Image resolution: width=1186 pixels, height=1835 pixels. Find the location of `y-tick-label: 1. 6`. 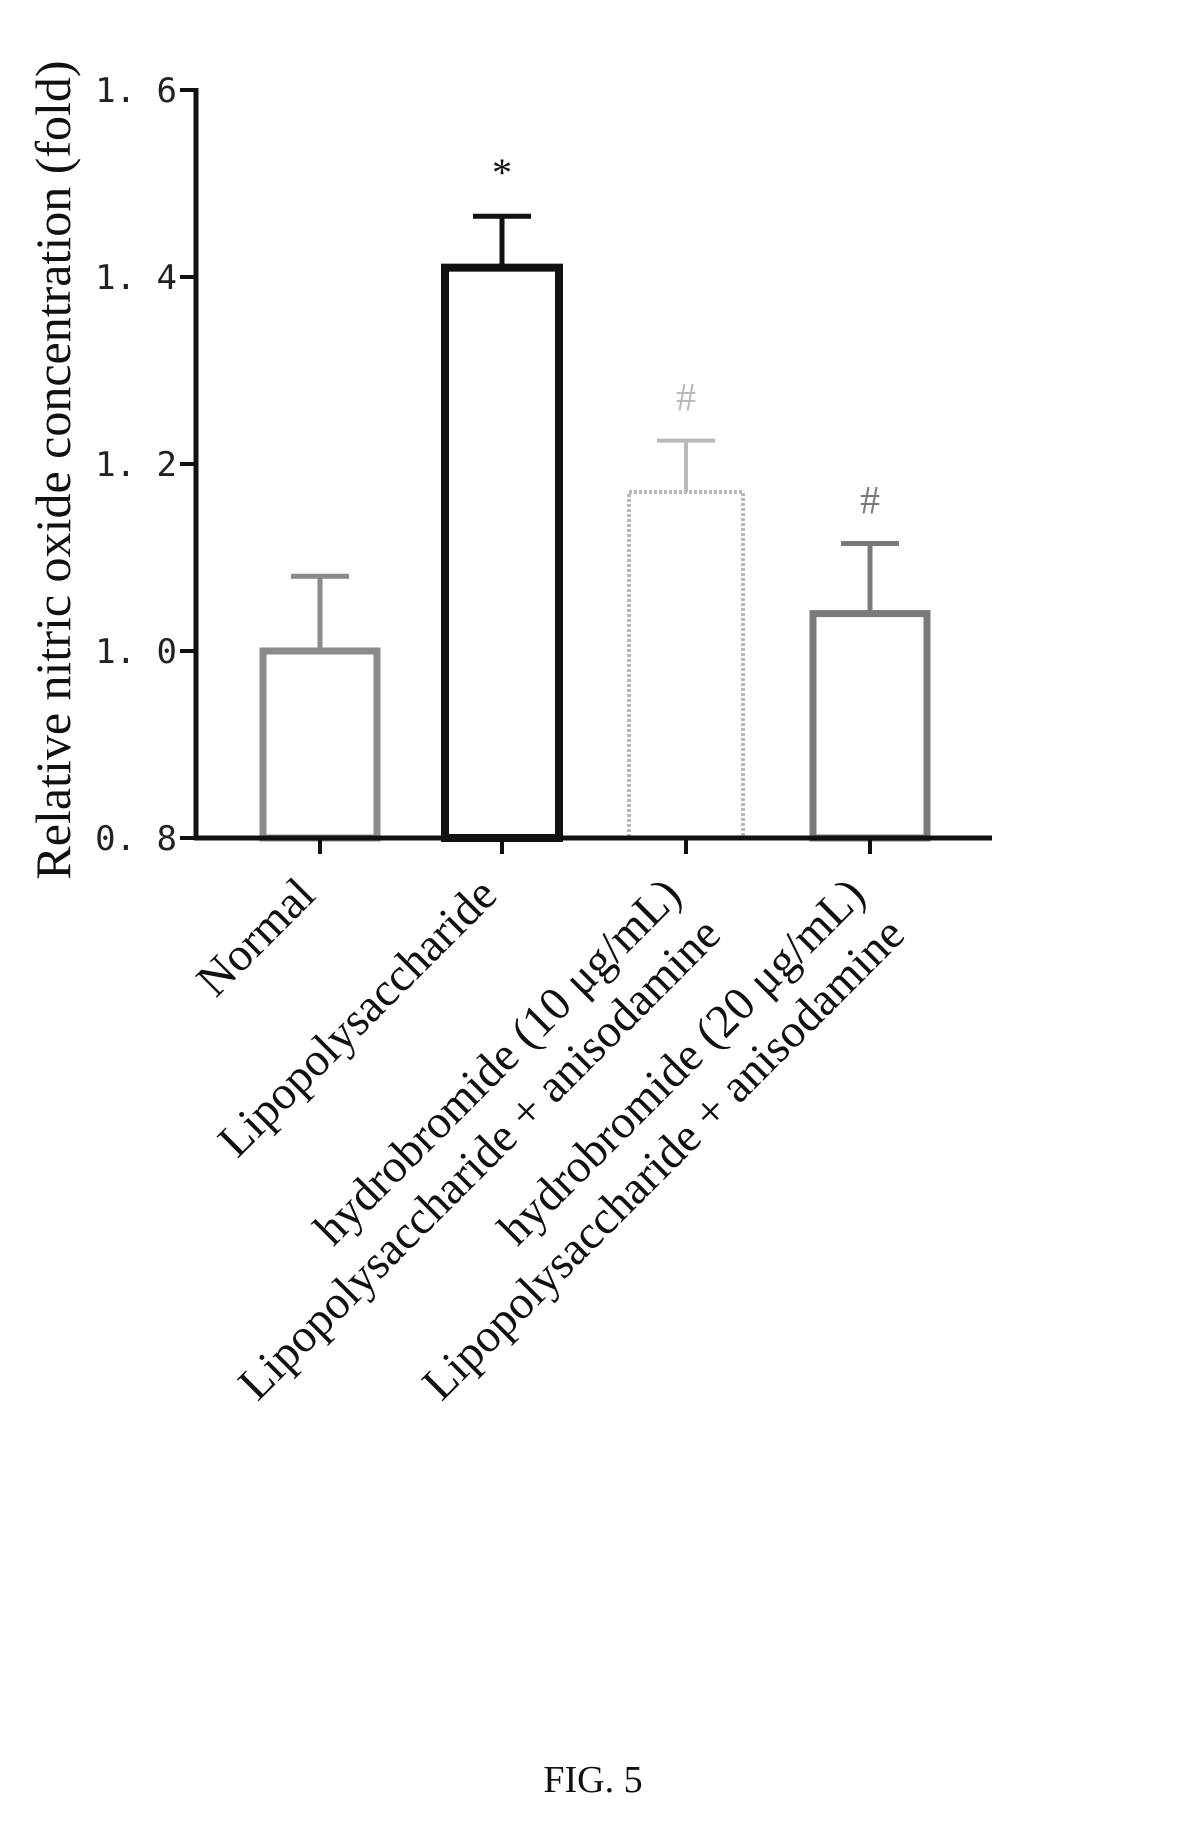

y-tick-label: 1. 6 is located at coordinates (136, 91).